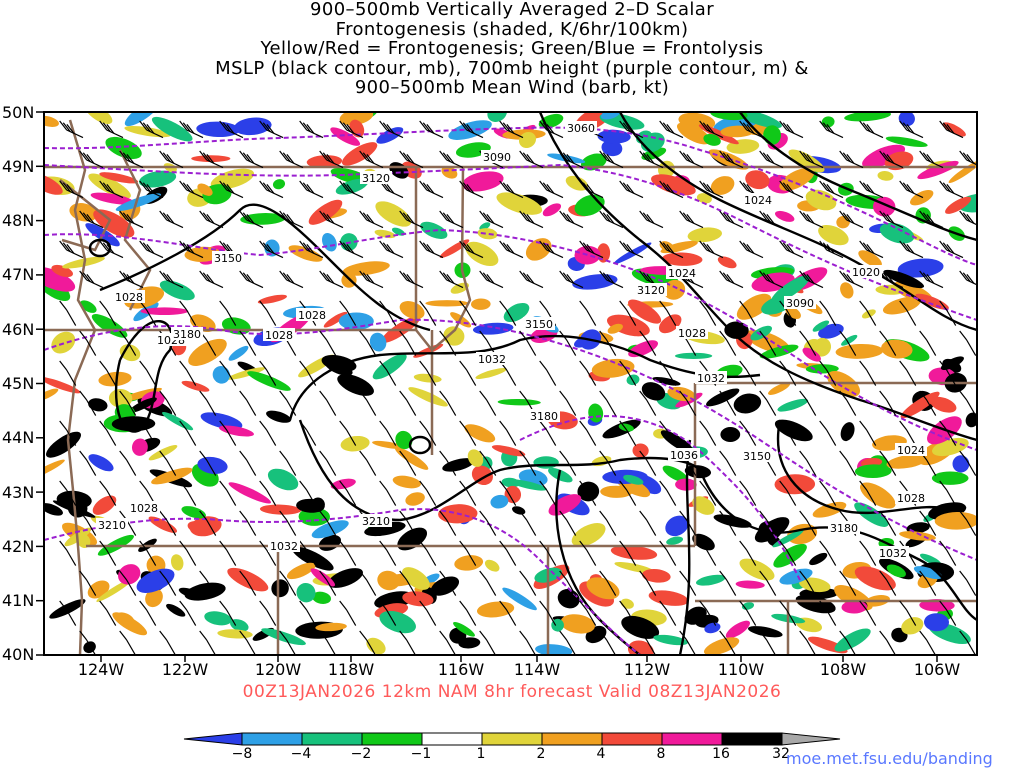  I want to click on lat-label-45n: 45N, so click(18, 383).